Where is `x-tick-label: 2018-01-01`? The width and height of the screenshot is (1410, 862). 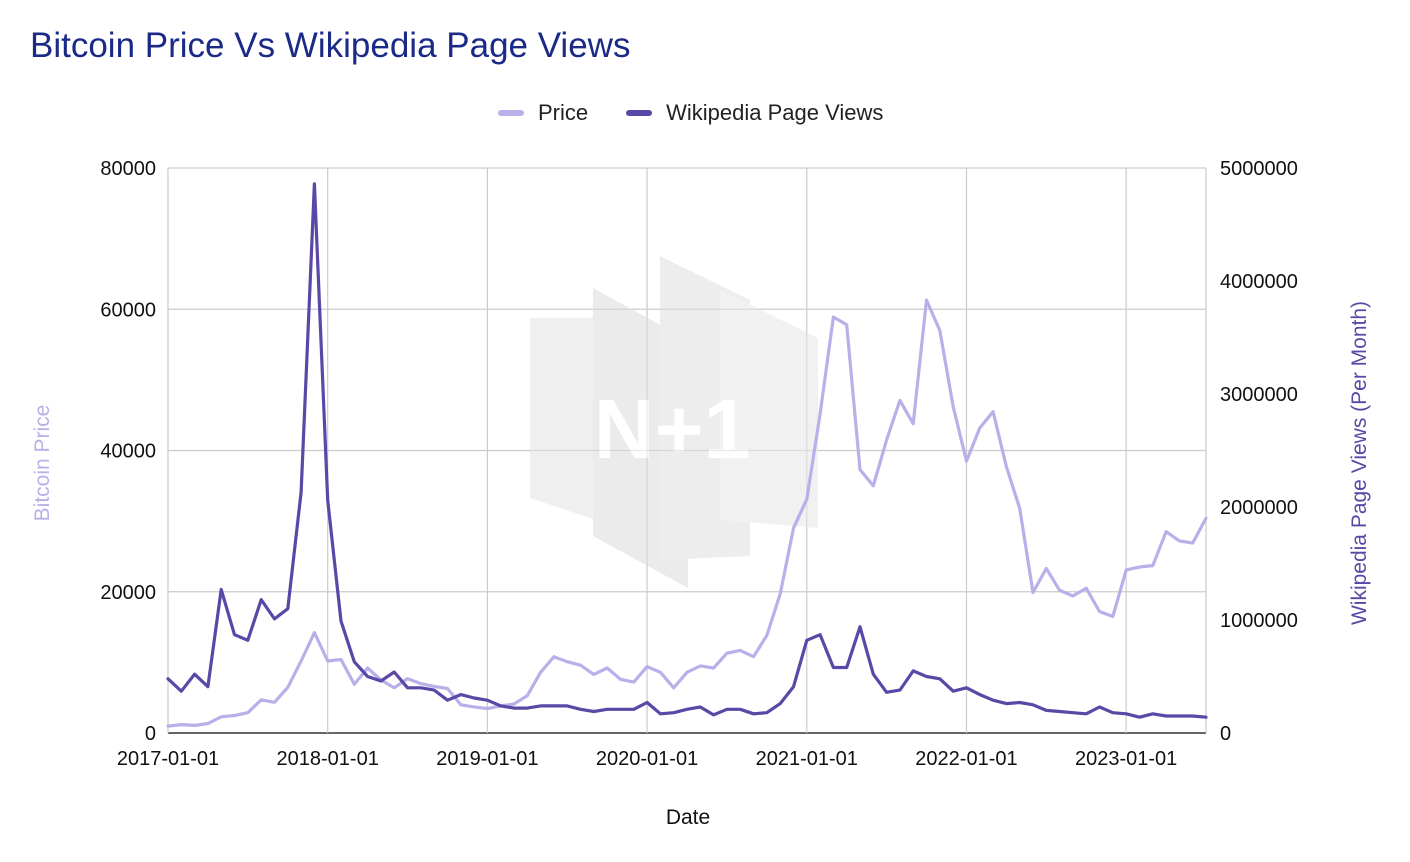 x-tick-label: 2018-01-01 is located at coordinates (328, 759).